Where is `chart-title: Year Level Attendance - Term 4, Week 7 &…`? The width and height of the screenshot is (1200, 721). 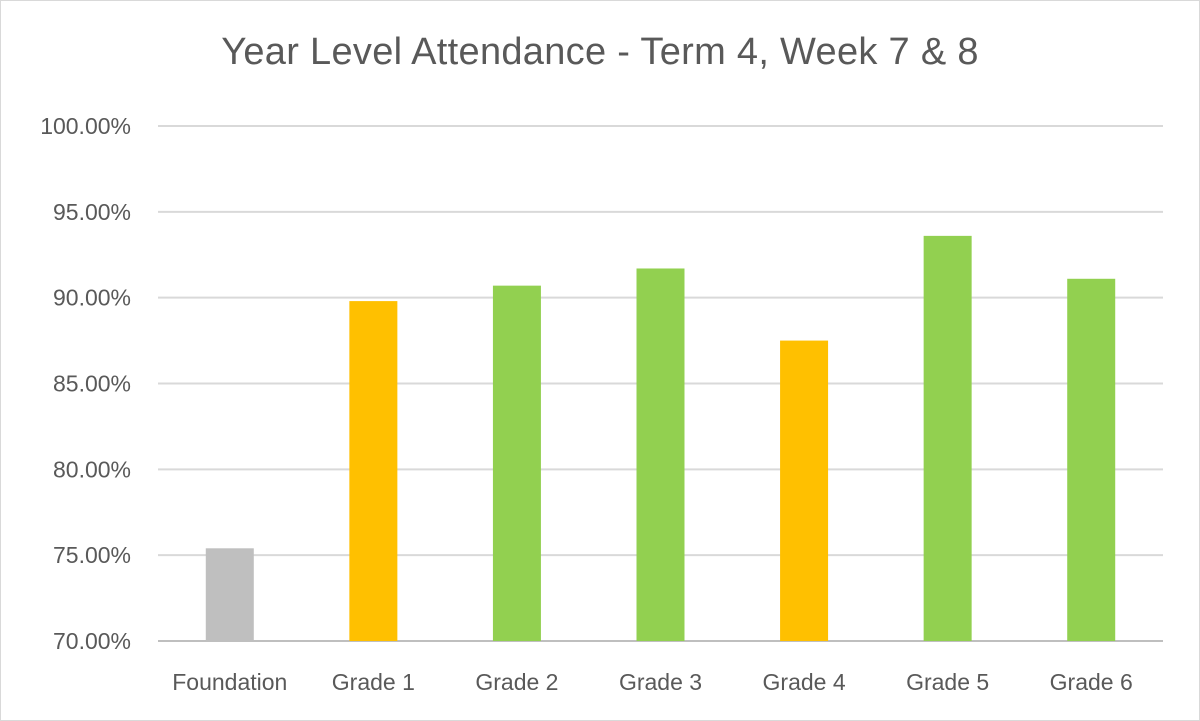 chart-title: Year Level Attendance - Term 4, Week 7 &… is located at coordinates (600, 52).